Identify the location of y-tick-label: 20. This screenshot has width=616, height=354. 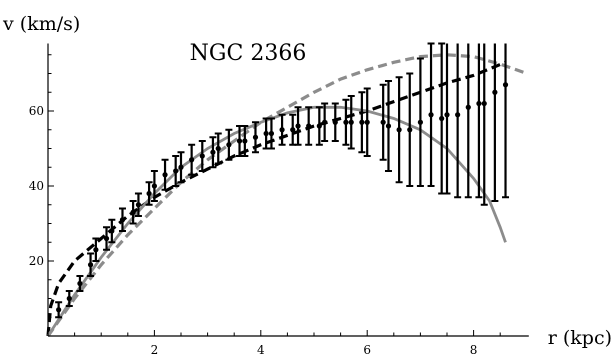
(36, 261).